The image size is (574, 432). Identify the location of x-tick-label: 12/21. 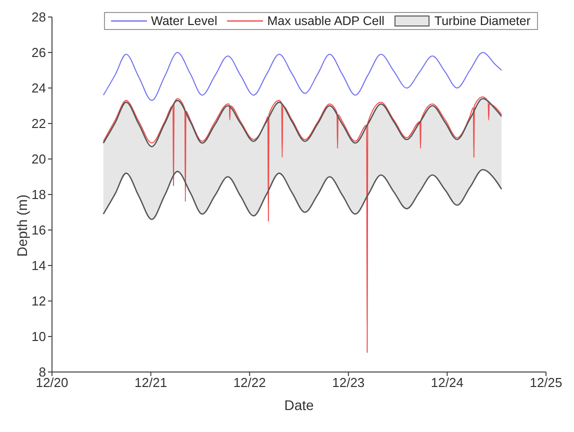
(151, 382).